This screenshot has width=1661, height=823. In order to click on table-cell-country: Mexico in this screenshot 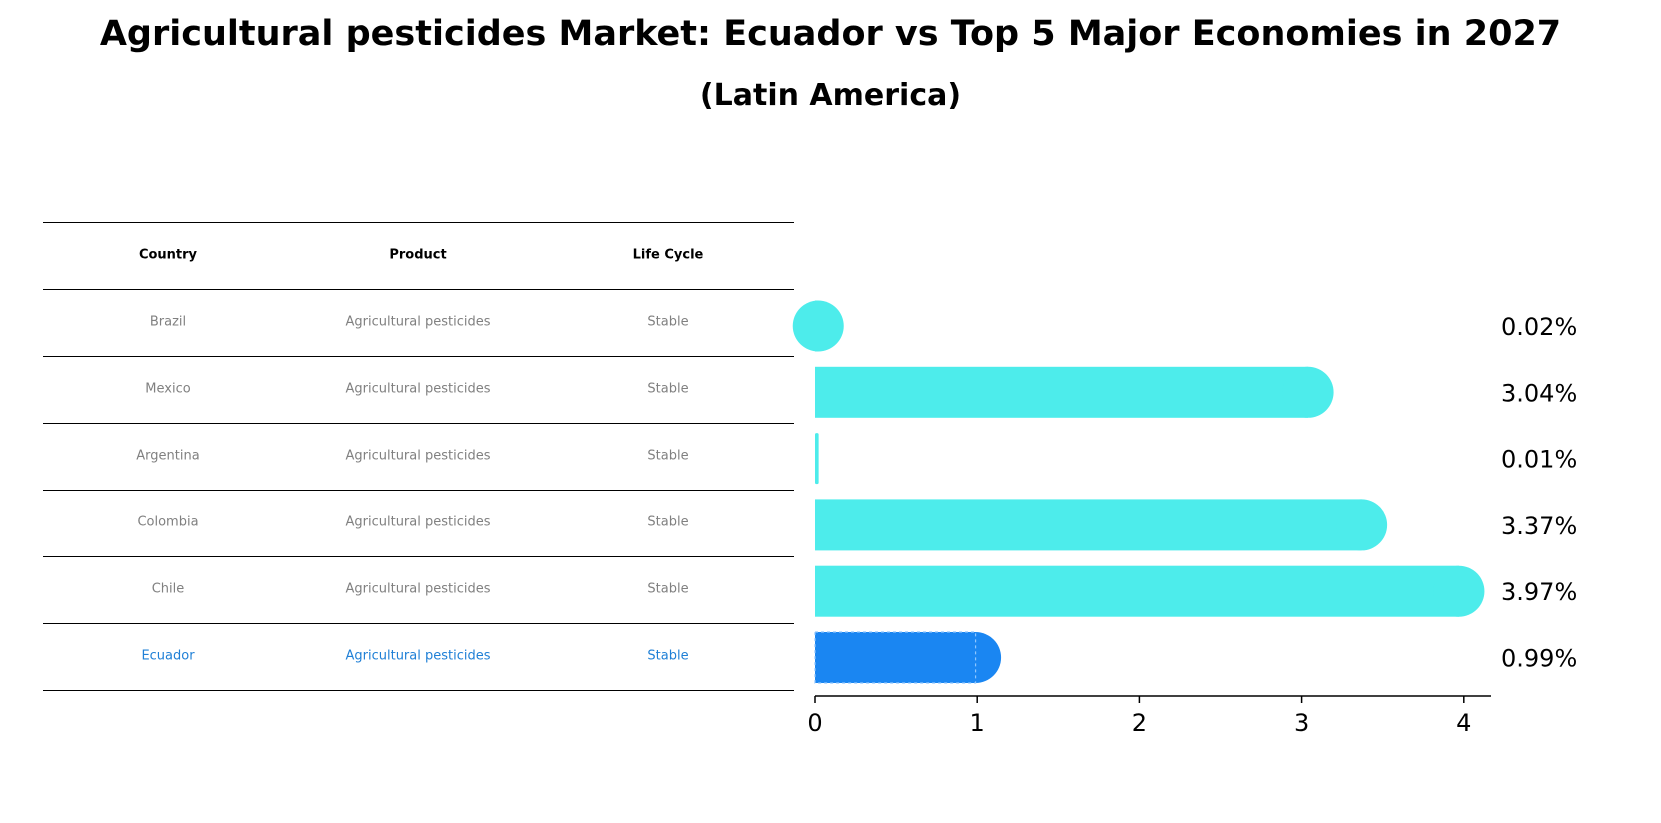, I will do `click(168, 389)`.